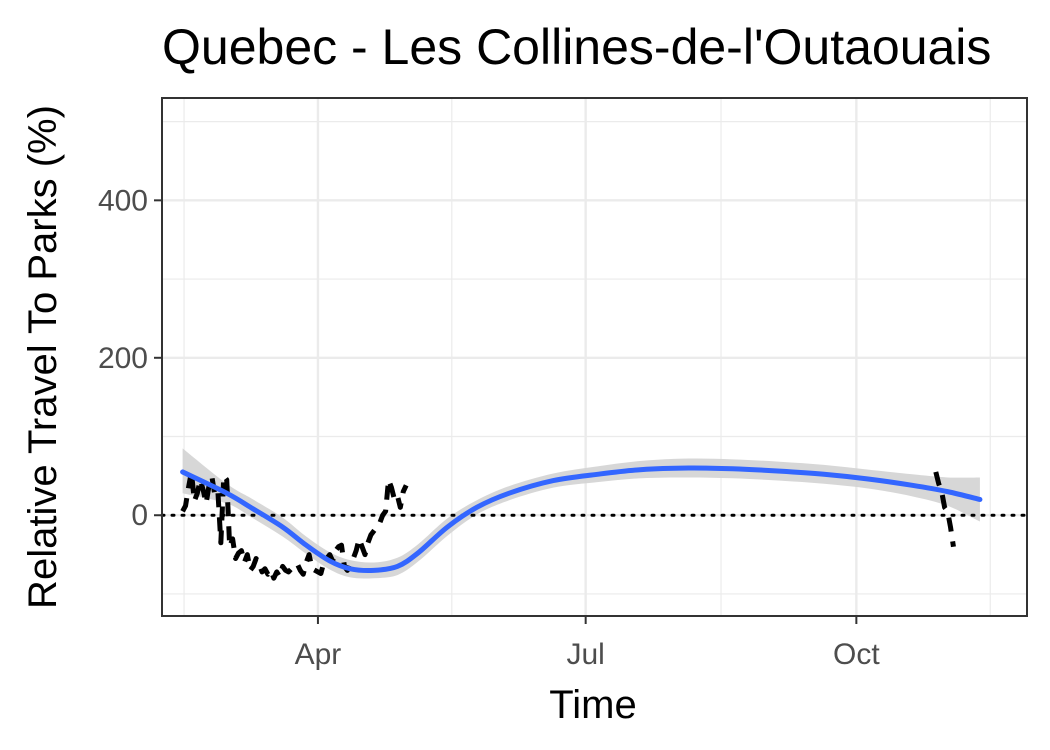 The width and height of the screenshot is (1050, 750). What do you see at coordinates (139, 515) in the screenshot?
I see `y-tick-label: 0` at bounding box center [139, 515].